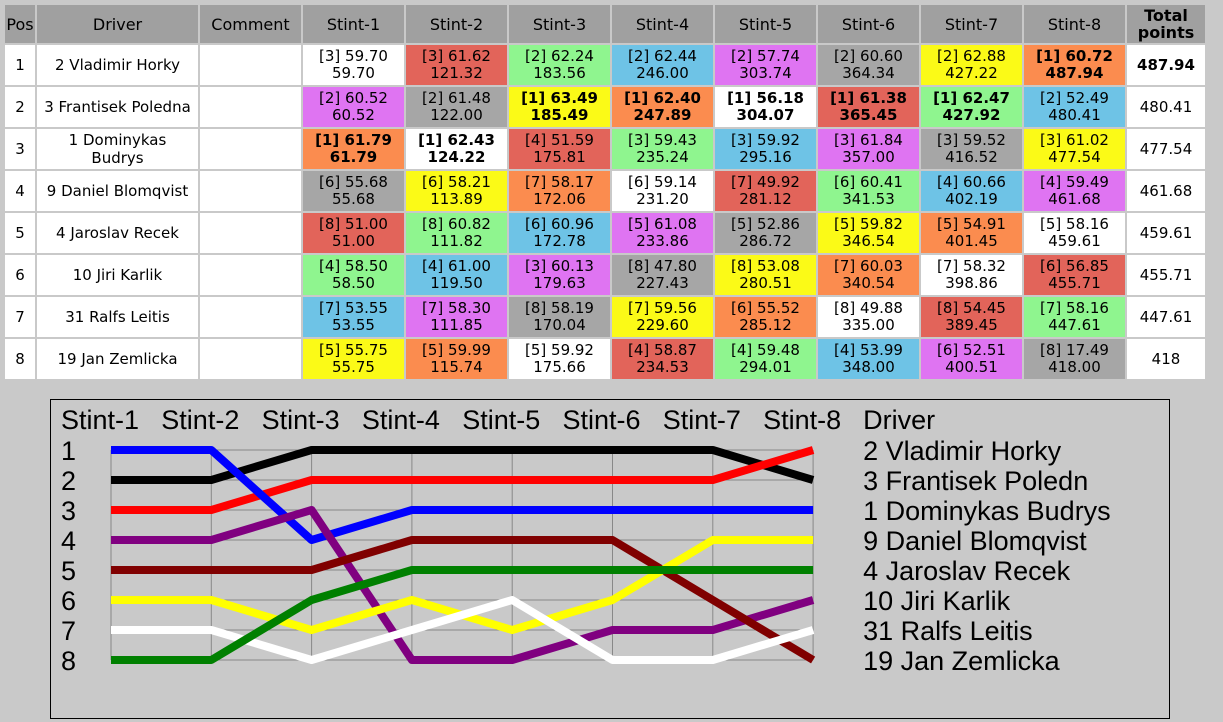 The width and height of the screenshot is (1223, 722). I want to click on stint-cell: [8] 49.88 335.00, so click(868, 317).